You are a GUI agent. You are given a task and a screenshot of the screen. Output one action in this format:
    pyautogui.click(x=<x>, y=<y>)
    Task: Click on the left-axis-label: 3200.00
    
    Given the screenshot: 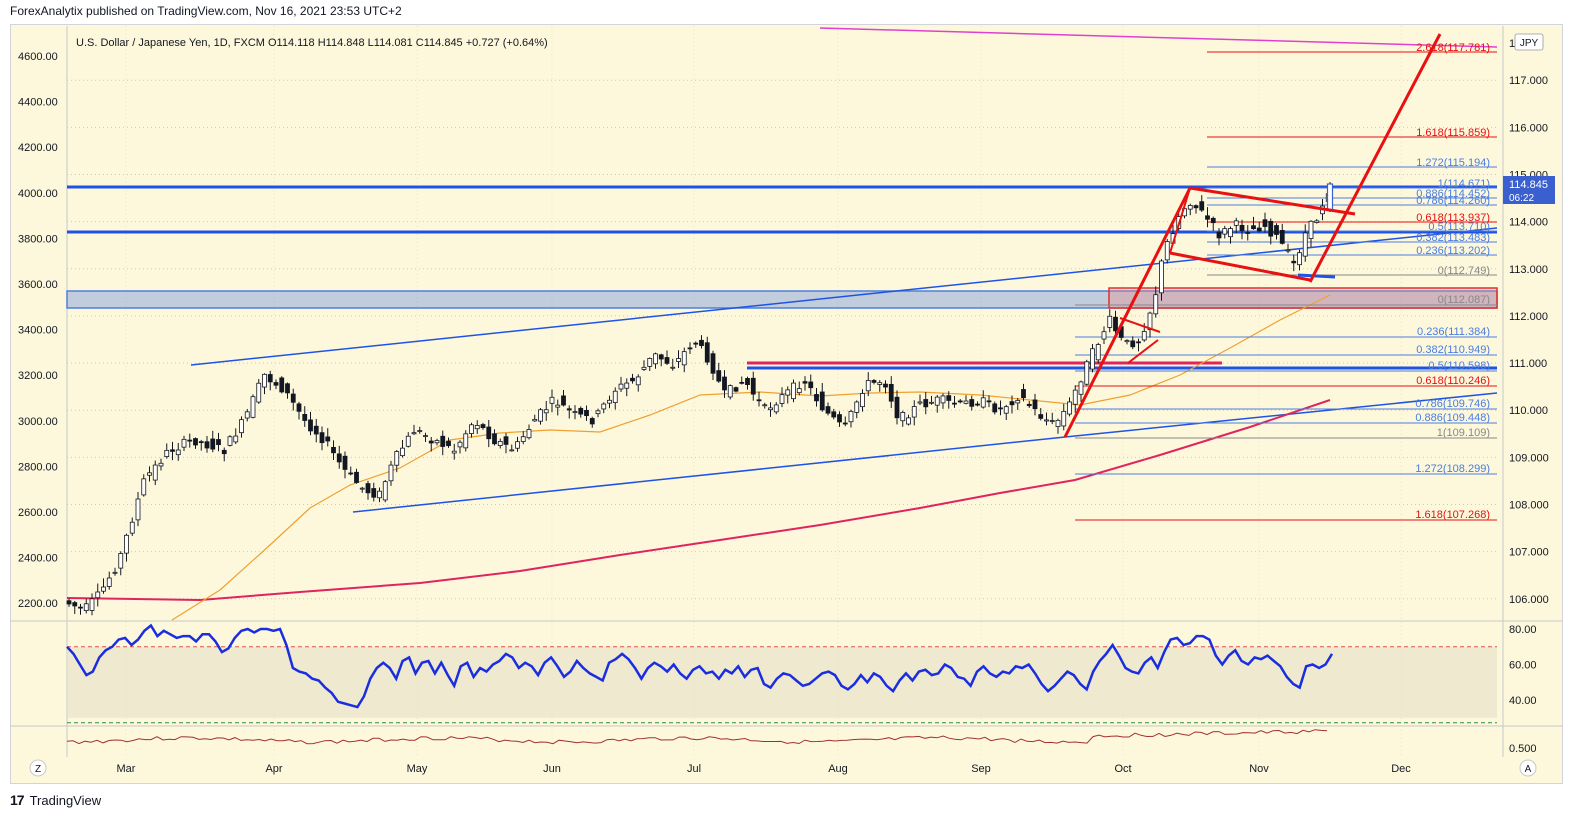 What is the action you would take?
    pyautogui.click(x=38, y=376)
    